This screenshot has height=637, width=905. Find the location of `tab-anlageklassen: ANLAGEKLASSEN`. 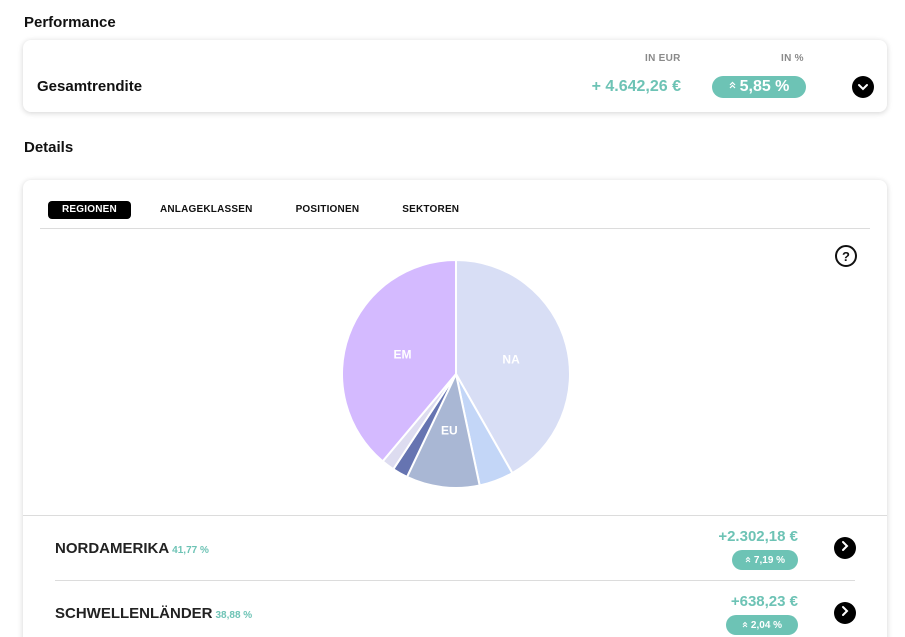

tab-anlageklassen: ANLAGEKLASSEN is located at coordinates (206, 209).